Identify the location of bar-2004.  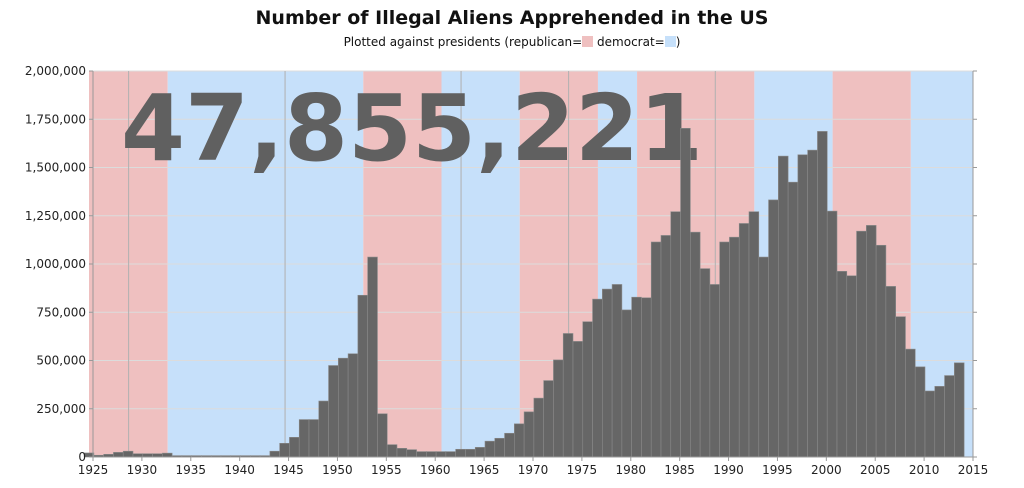
(861, 344).